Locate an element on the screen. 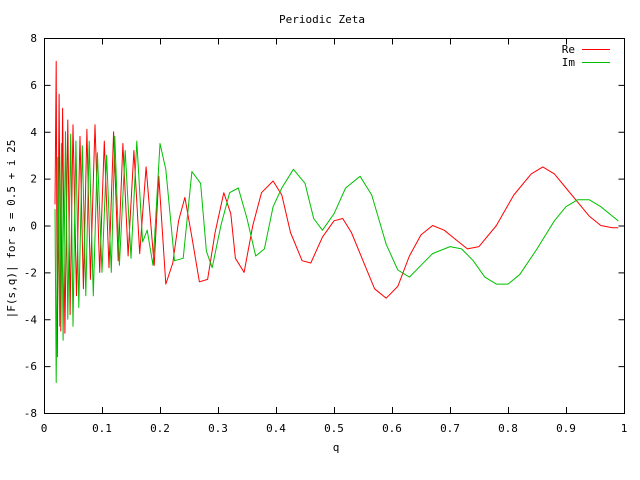  y-axis-label: |F(s,q)| for s = 0.5 + i 25 is located at coordinates (11, 229).